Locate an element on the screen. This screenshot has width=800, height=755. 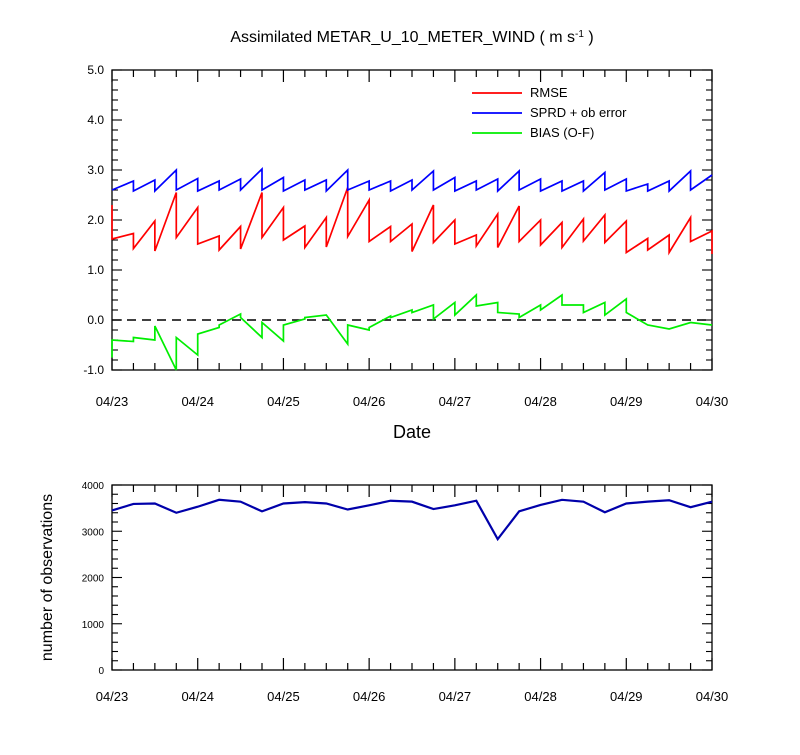
y-tick-label: 5.0 is located at coordinates (95, 70).